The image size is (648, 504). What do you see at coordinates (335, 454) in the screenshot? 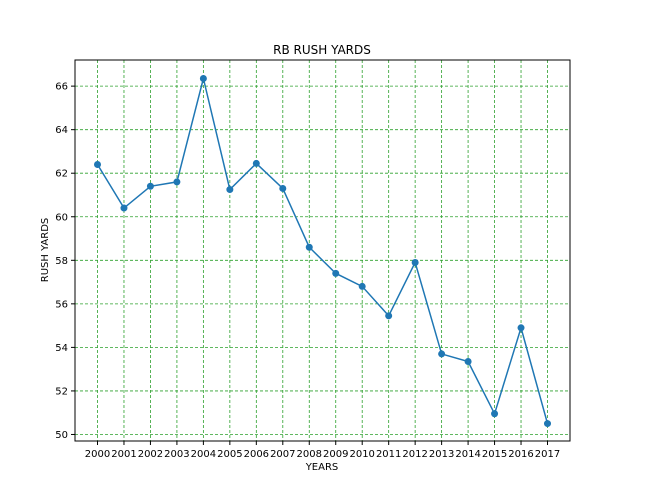
I see `x-tick-label: 2009` at bounding box center [335, 454].